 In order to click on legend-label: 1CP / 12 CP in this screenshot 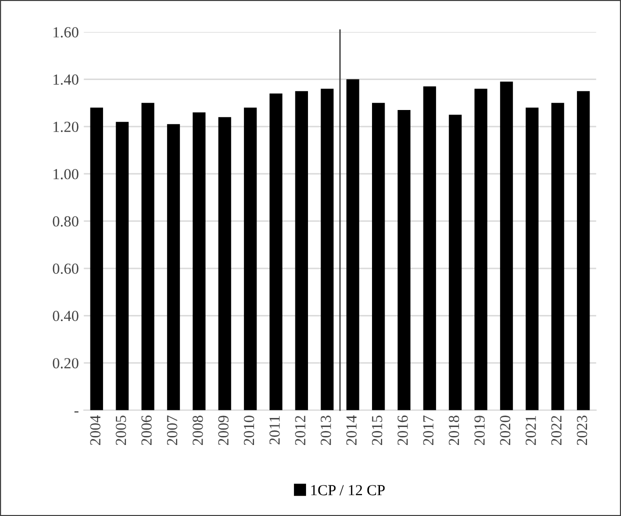, I will do `click(348, 490)`.